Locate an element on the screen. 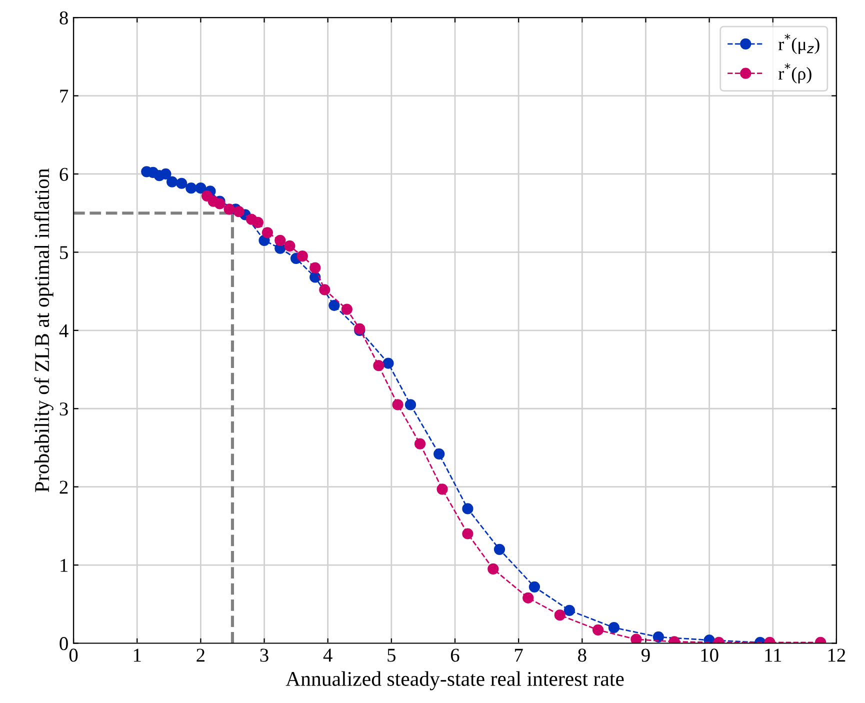 Image resolution: width=865 pixels, height=703 pixels. x-tick-label: 7 is located at coordinates (518, 655).